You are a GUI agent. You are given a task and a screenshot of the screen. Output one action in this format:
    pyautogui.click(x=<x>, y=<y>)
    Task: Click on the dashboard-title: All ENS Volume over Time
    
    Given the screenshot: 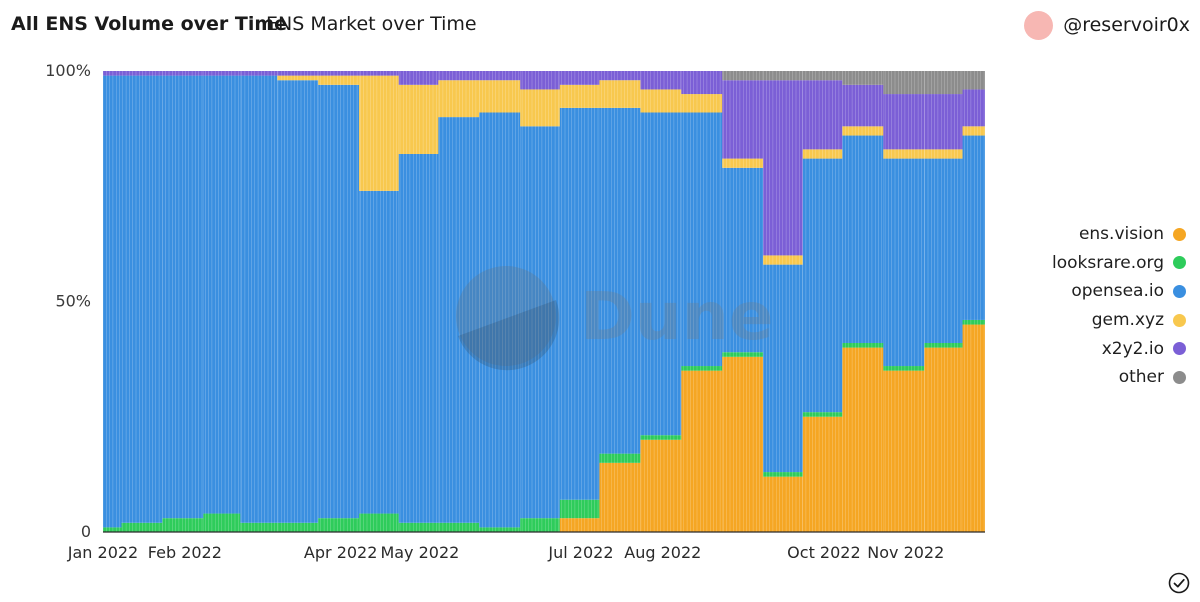 What is the action you would take?
    pyautogui.click(x=149, y=24)
    